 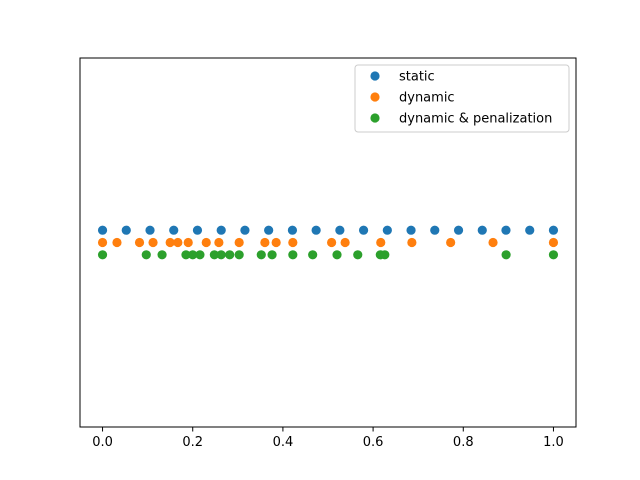 I want to click on legend-box, so click(x=462, y=98).